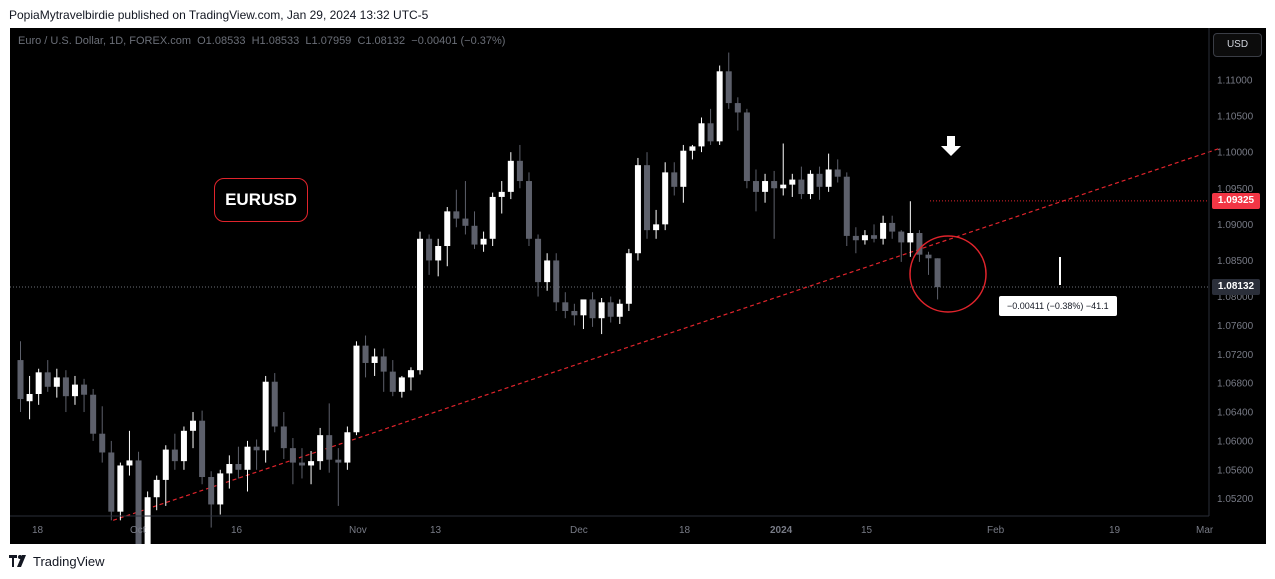  I want to click on time-tick-label: 13, so click(436, 530).